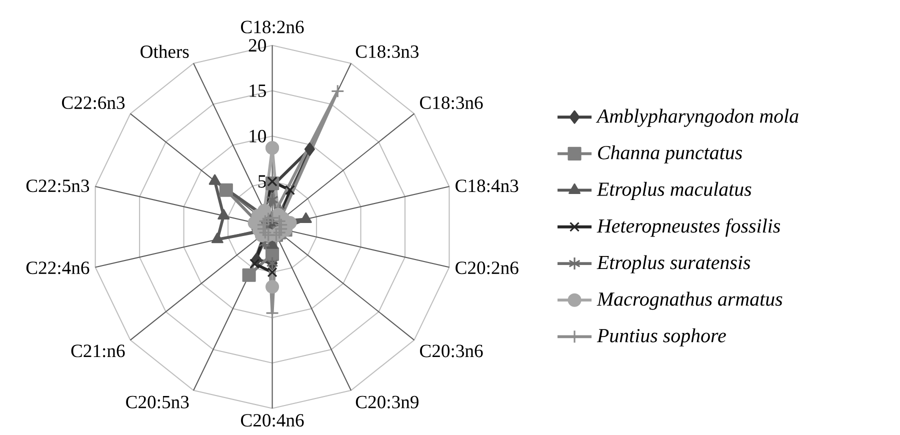 This screenshot has height=435, width=900. What do you see at coordinates (487, 268) in the screenshot?
I see `spoke-label: C20:2n6` at bounding box center [487, 268].